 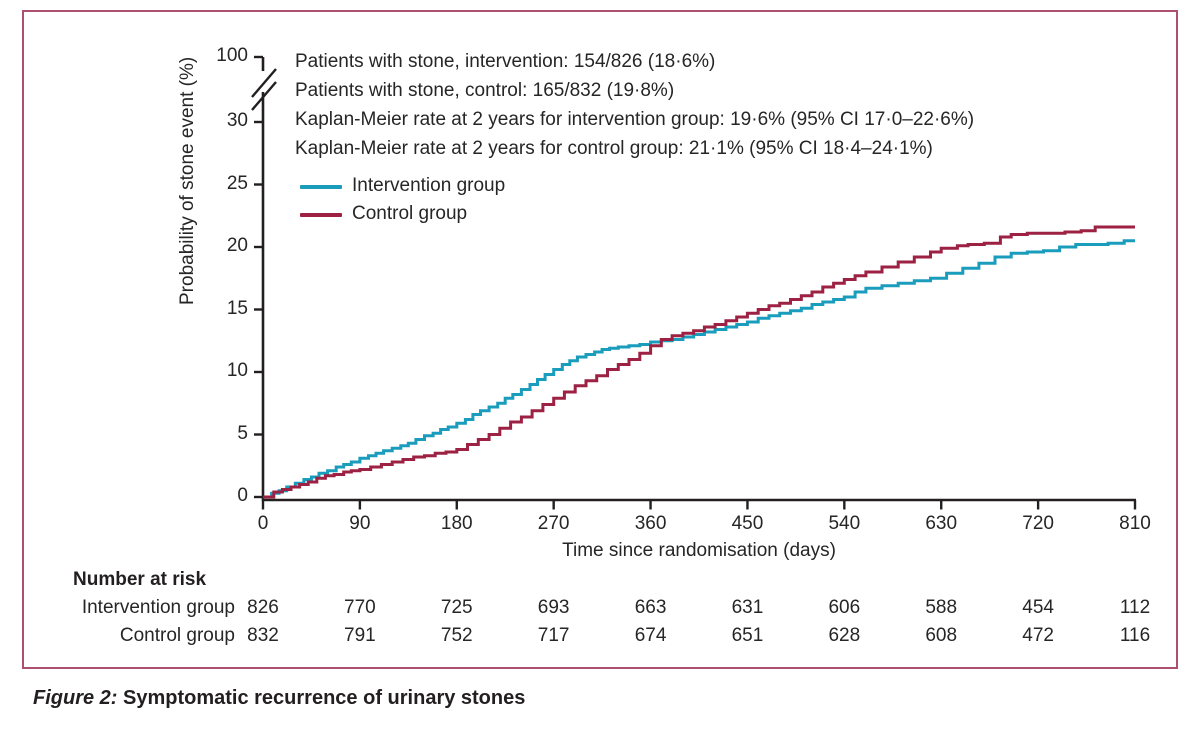 What do you see at coordinates (456, 523) in the screenshot?
I see `x-tick-label: 180` at bounding box center [456, 523].